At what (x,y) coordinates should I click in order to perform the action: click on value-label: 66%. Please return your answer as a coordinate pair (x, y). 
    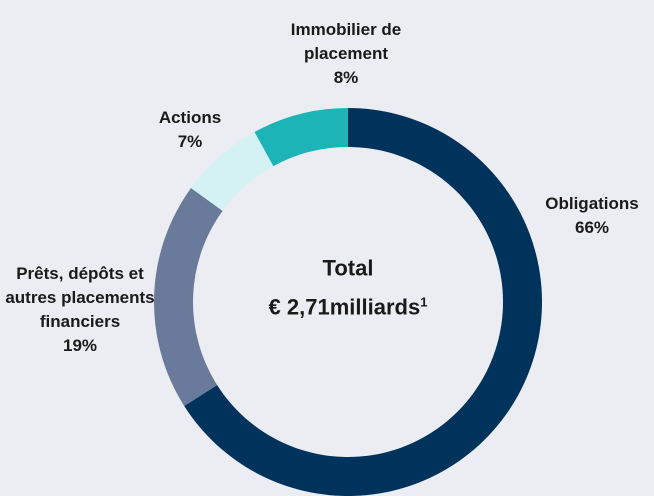
    Looking at the image, I should click on (592, 227).